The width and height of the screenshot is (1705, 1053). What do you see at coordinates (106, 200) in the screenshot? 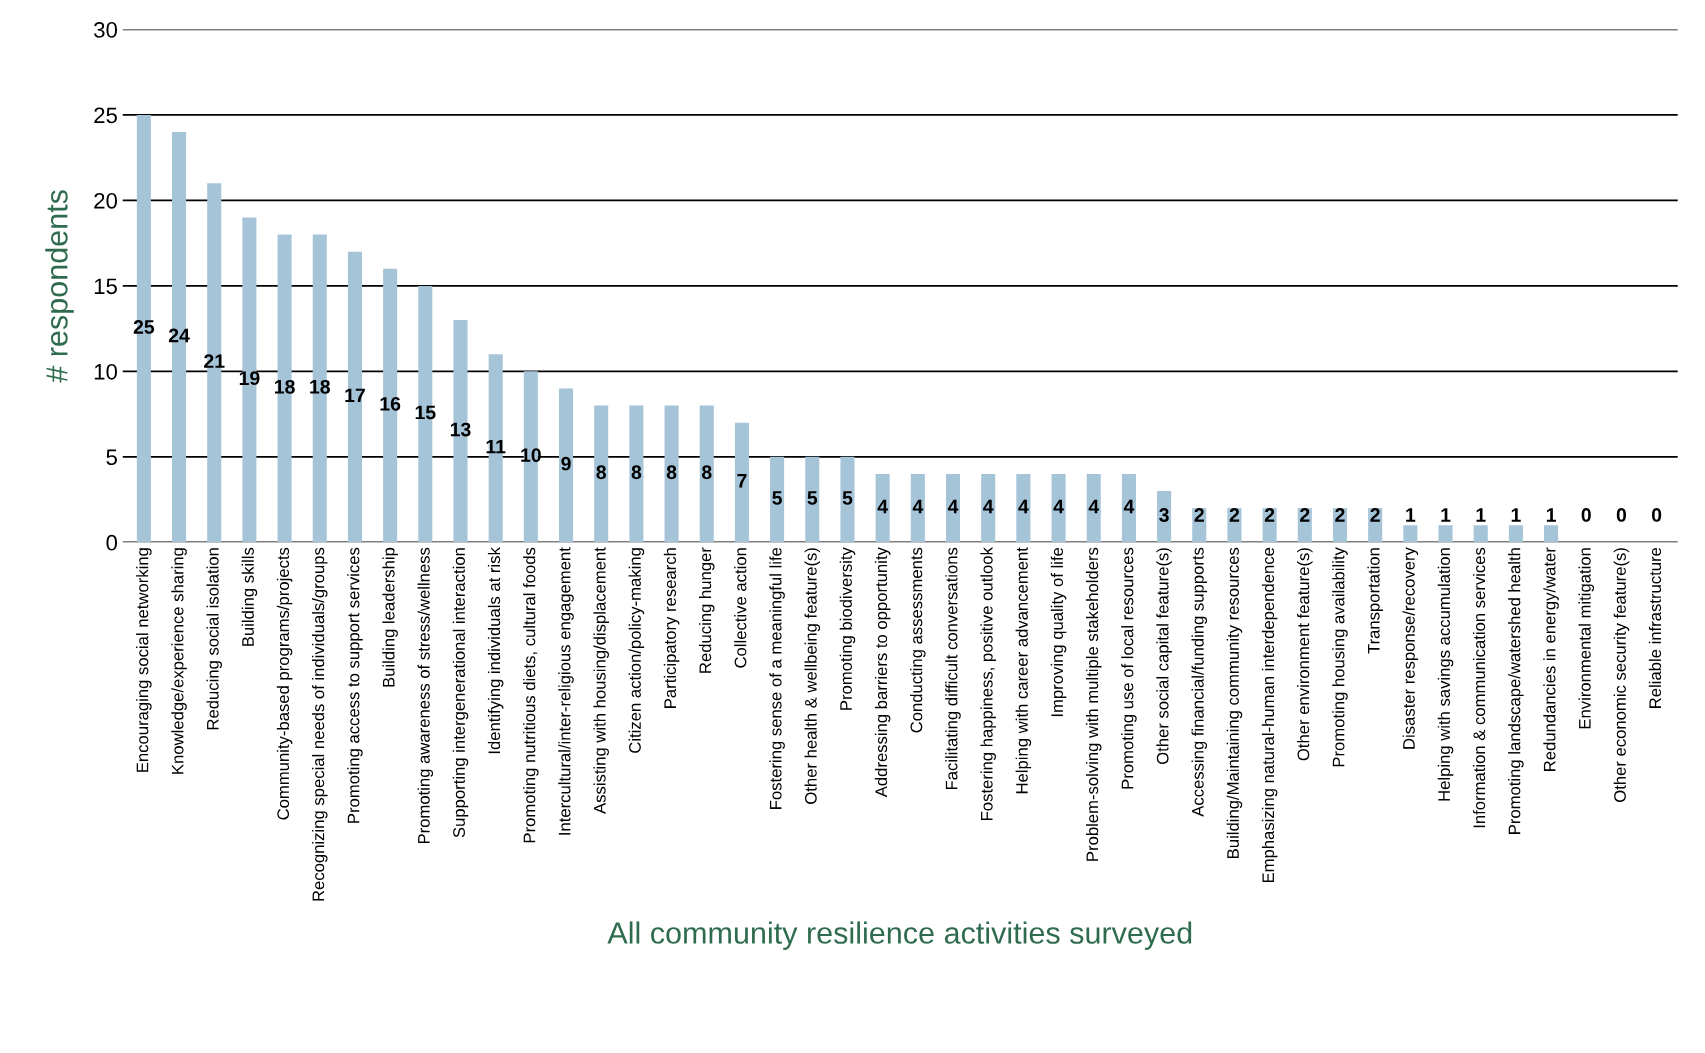
I see `y-tick-label: 20` at bounding box center [106, 200].